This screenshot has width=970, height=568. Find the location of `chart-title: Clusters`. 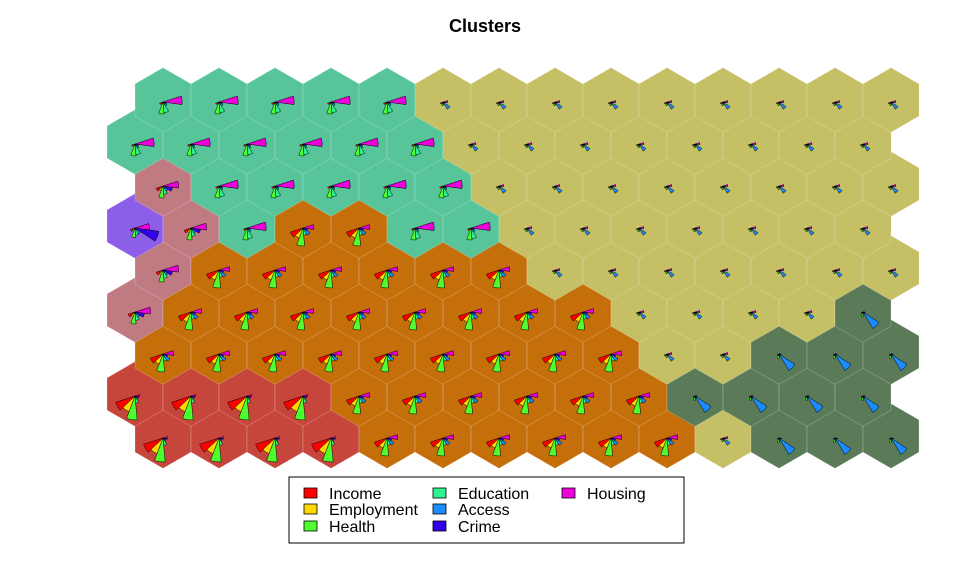

chart-title: Clusters is located at coordinates (485, 26).